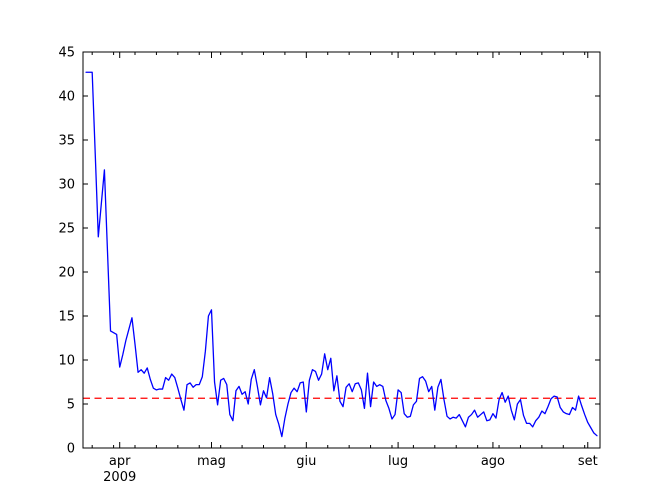  I want to click on y-tick-label: 40, so click(66, 97).